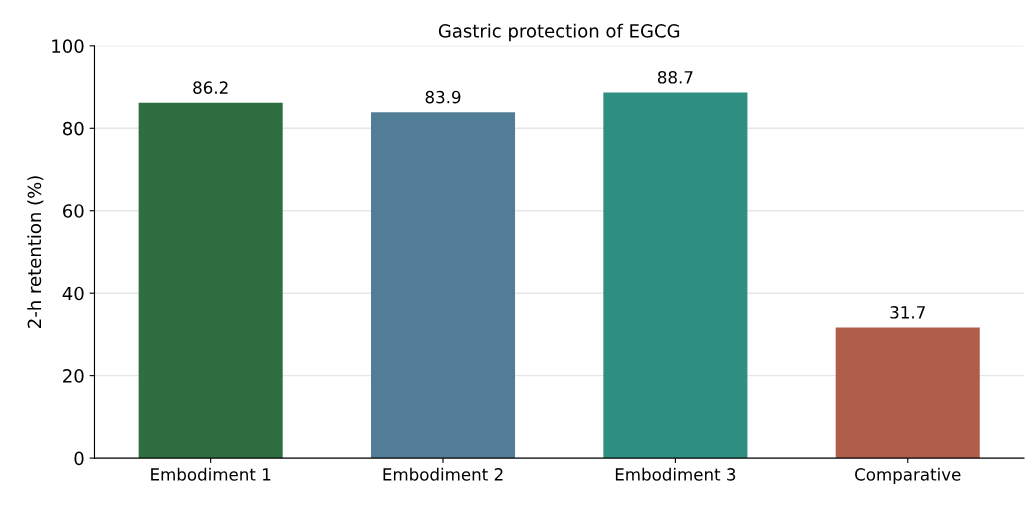 The width and height of the screenshot is (1027, 509). What do you see at coordinates (35, 252) in the screenshot?
I see `y-axis-title: 2-h retention (%)` at bounding box center [35, 252].